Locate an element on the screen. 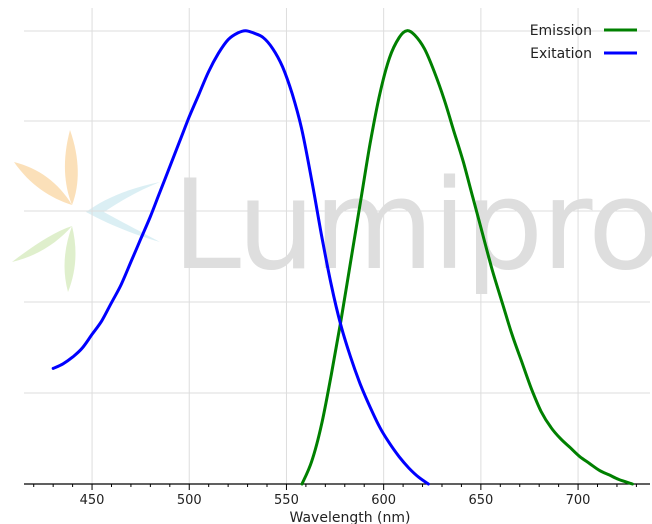  lumiprobe-logo-icon is located at coordinates (86, 211).